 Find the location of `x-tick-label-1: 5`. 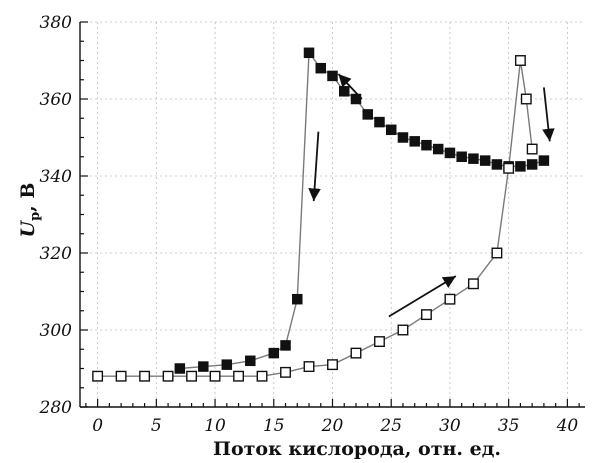

x-tick-label-1: 5 is located at coordinates (156, 426).